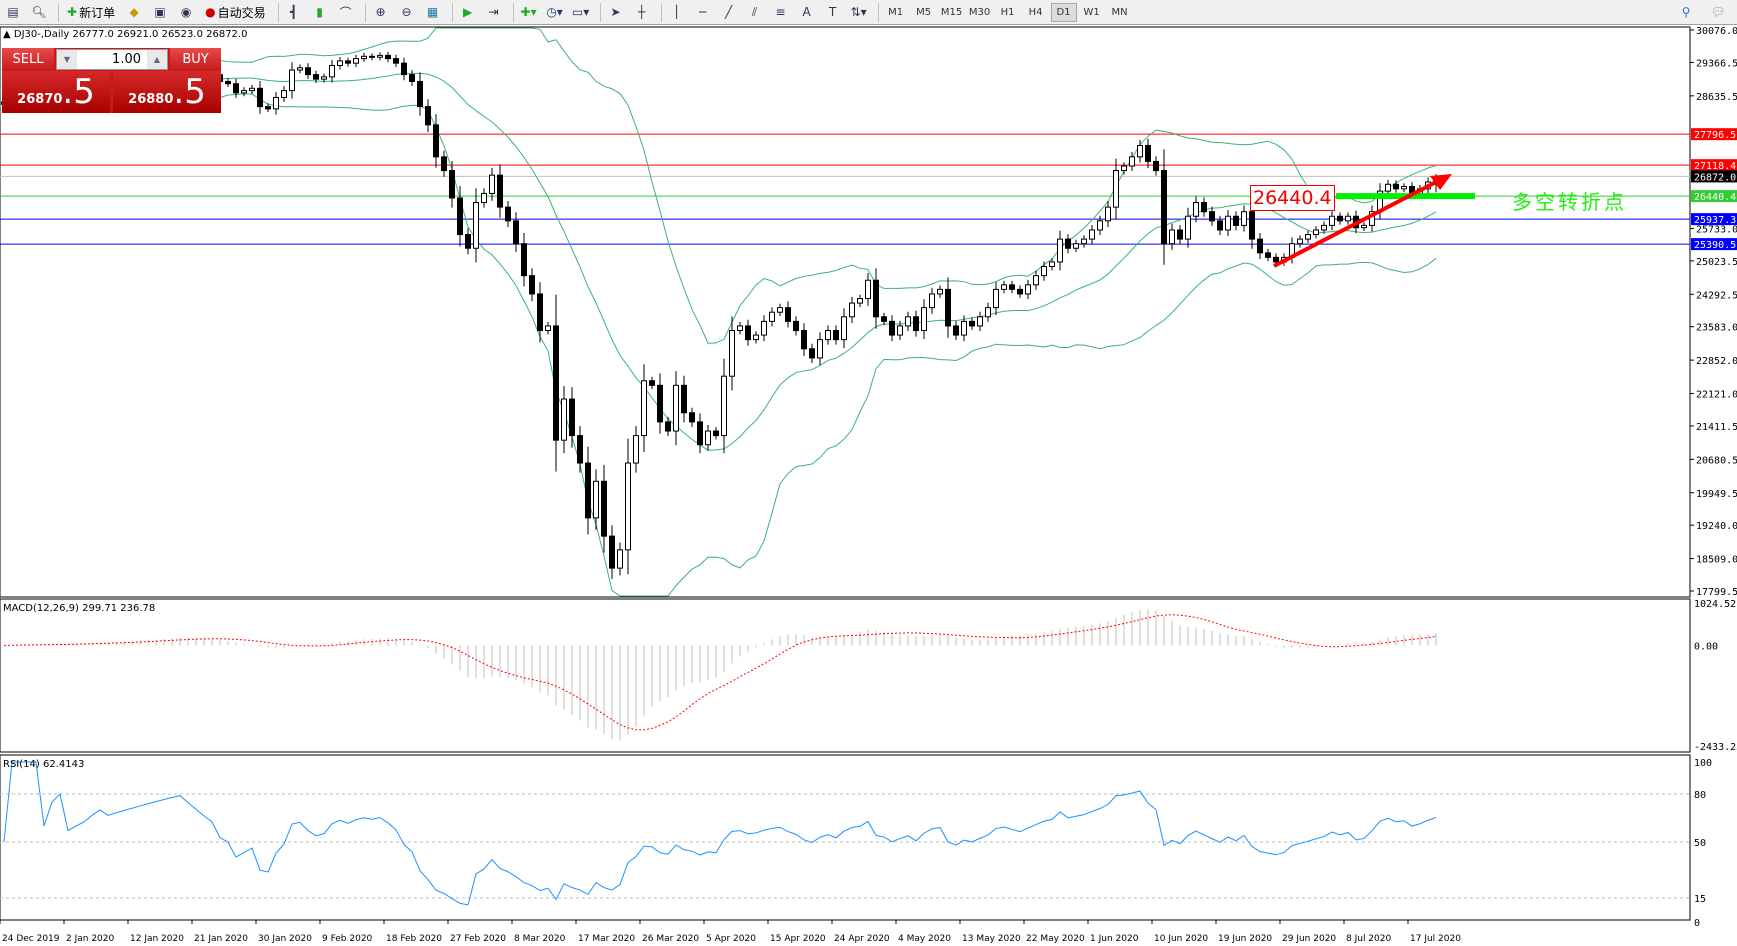 The image size is (1737, 946). Describe the element at coordinates (157, 59) in the screenshot. I see `increase-lot-icon: ▲` at that location.